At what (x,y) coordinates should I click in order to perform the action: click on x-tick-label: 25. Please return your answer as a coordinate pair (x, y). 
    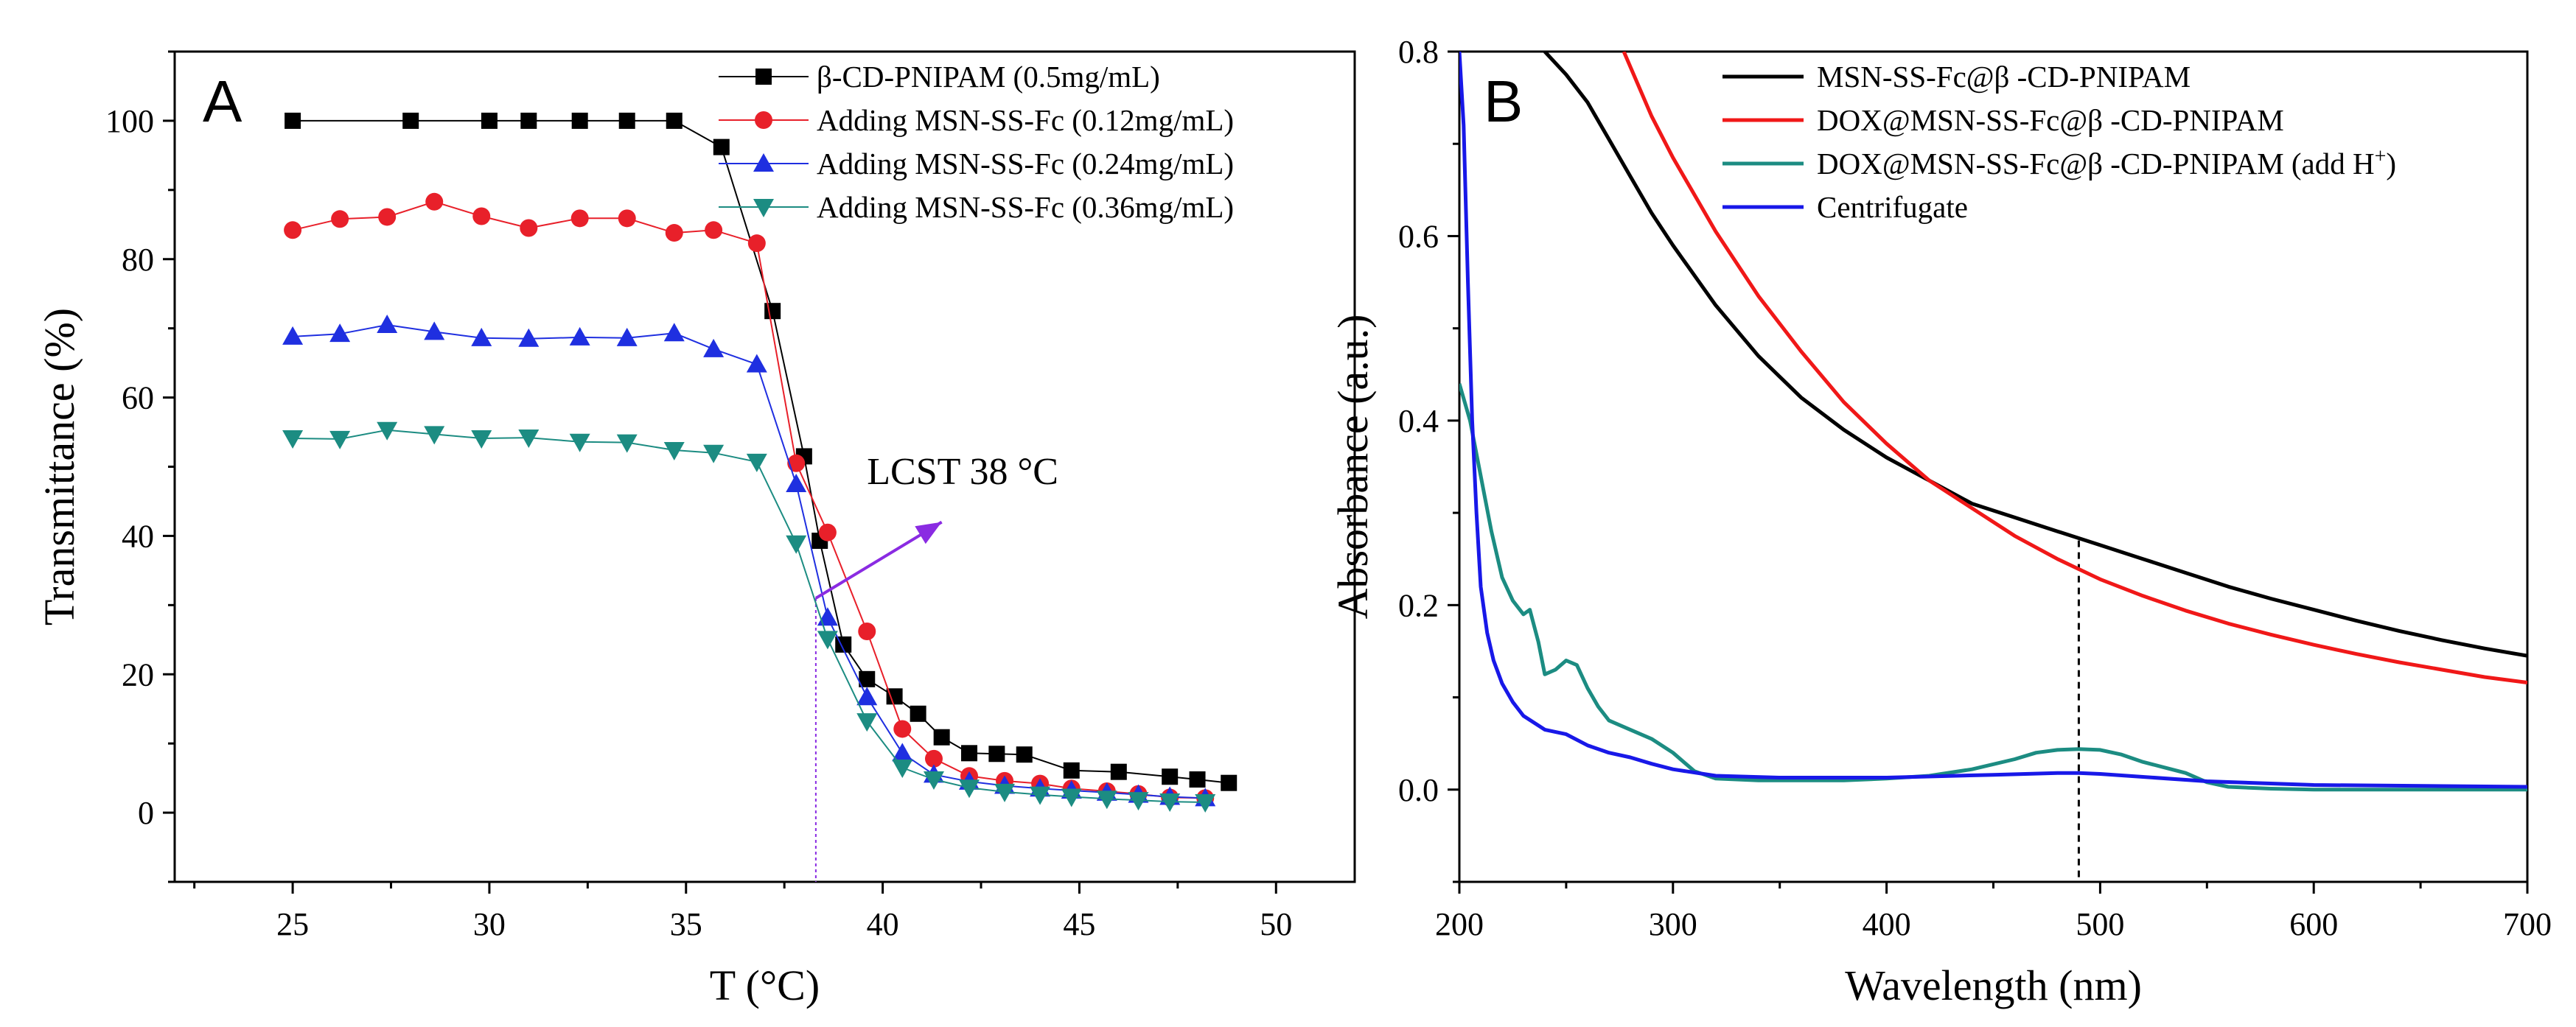
    Looking at the image, I should click on (292, 924).